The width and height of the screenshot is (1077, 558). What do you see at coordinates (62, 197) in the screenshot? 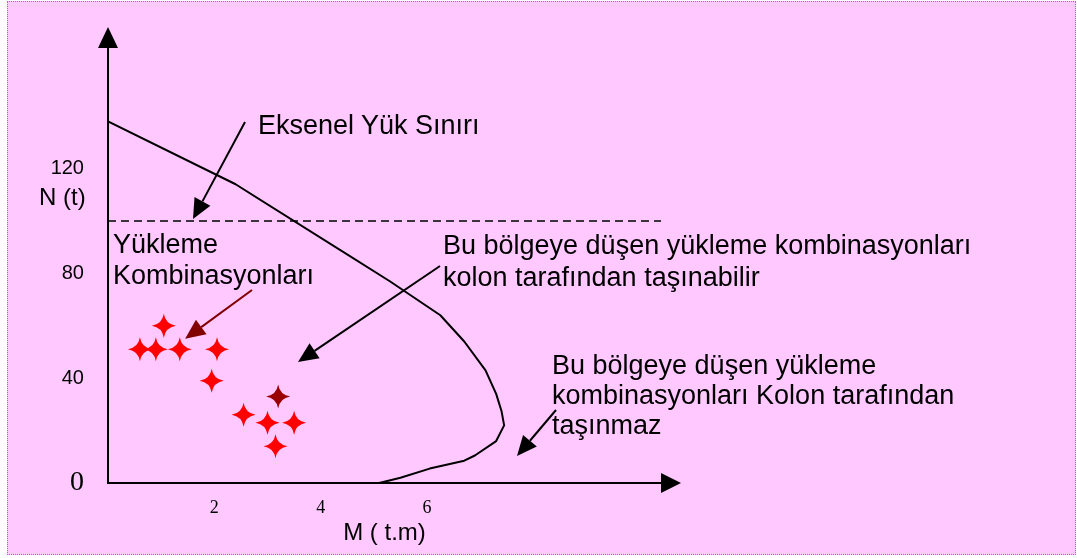
I see `y-axis-title: N (t)` at bounding box center [62, 197].